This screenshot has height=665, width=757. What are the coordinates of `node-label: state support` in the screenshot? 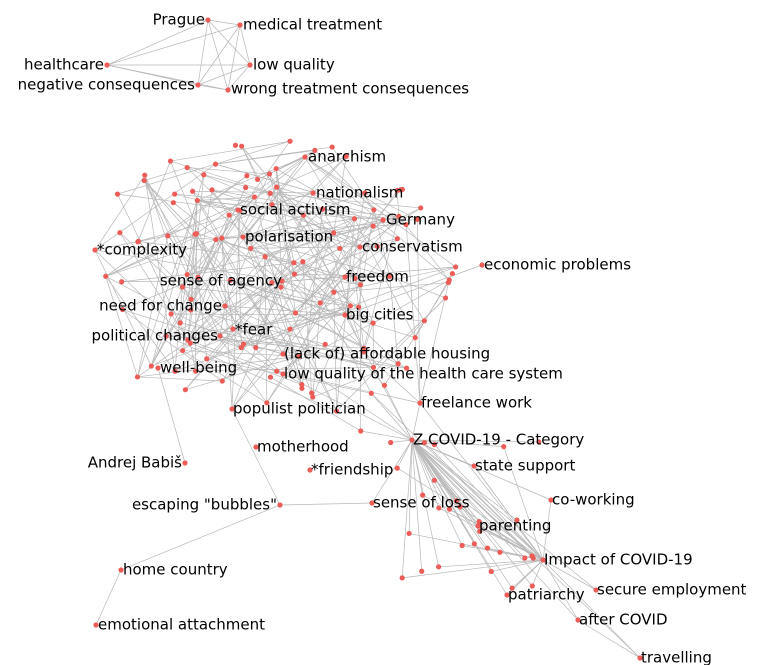 It's located at (525, 466).